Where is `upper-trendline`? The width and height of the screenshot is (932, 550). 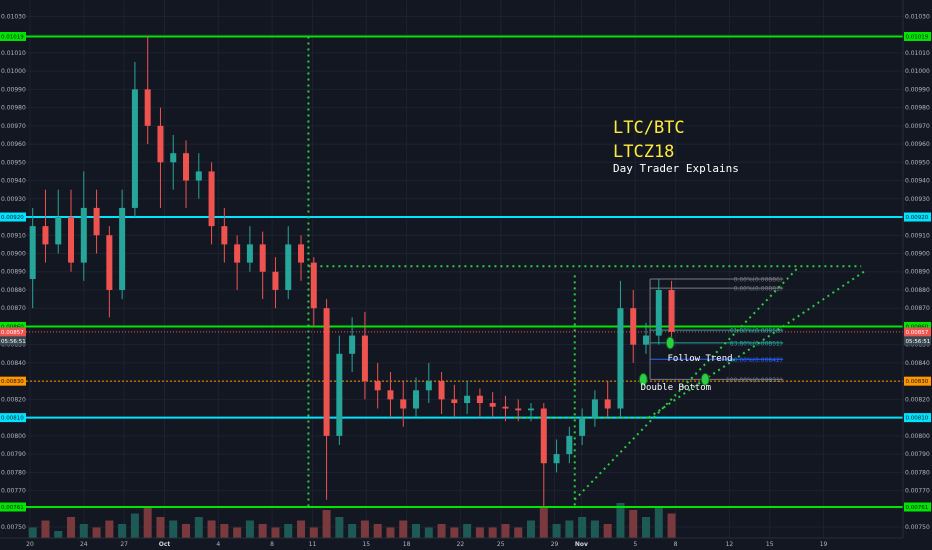
upper-trendline is located at coordinates (756, 344).